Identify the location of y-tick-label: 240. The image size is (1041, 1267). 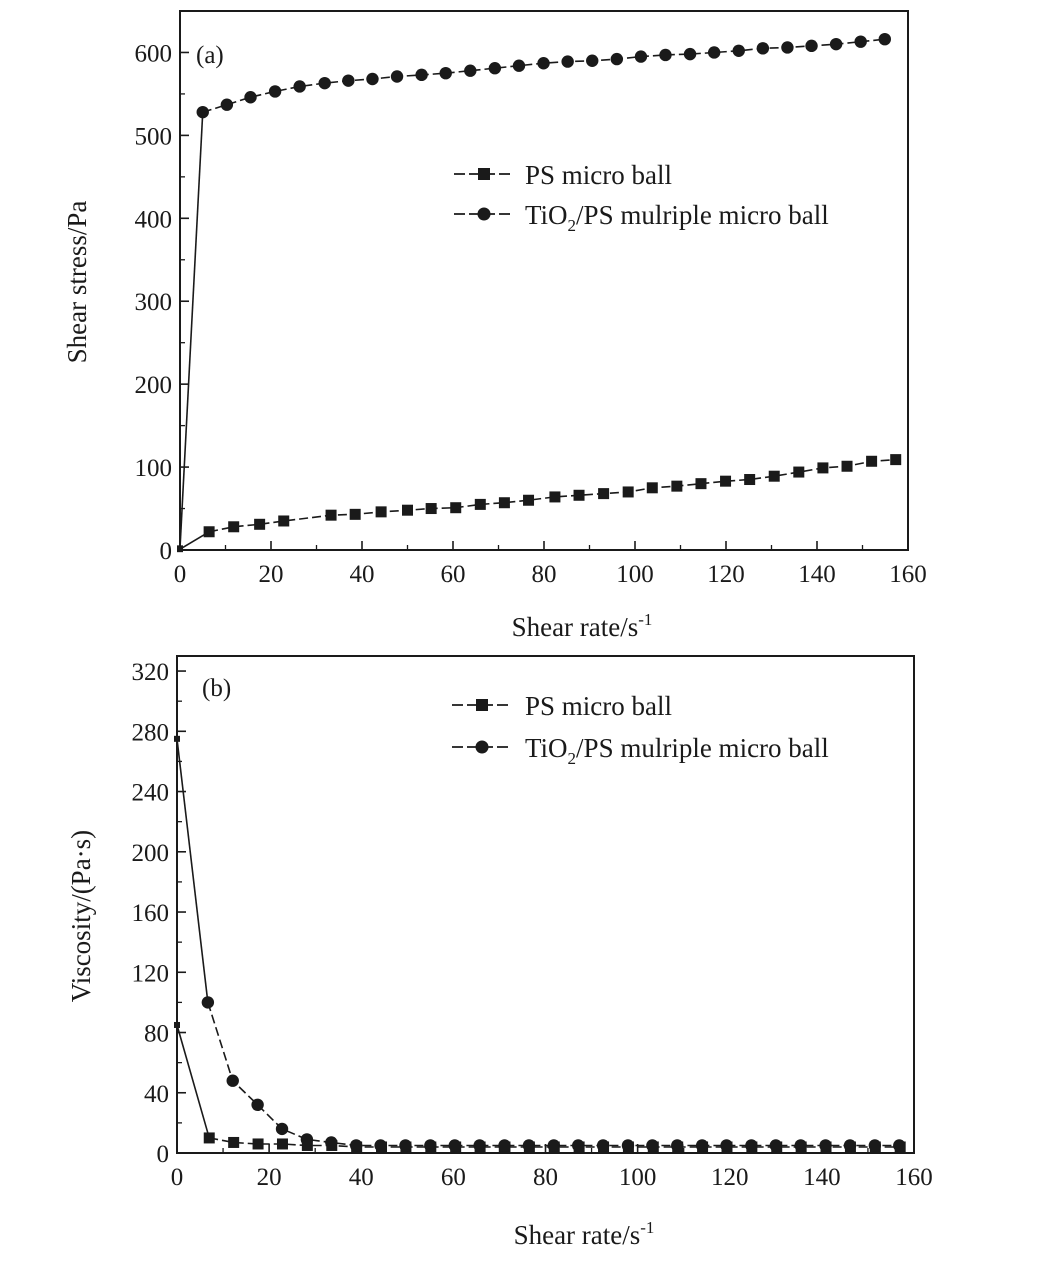
(151, 793).